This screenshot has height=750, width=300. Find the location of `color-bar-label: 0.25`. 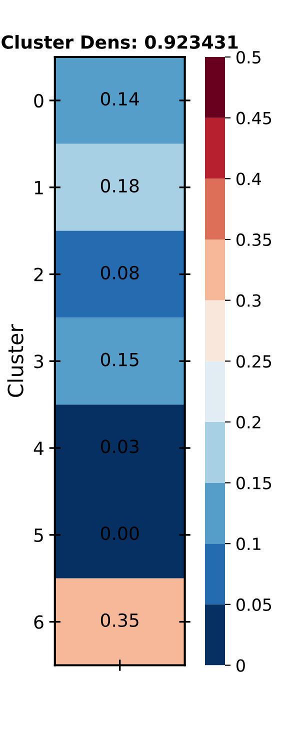

color-bar-label: 0.25 is located at coordinates (254, 361).